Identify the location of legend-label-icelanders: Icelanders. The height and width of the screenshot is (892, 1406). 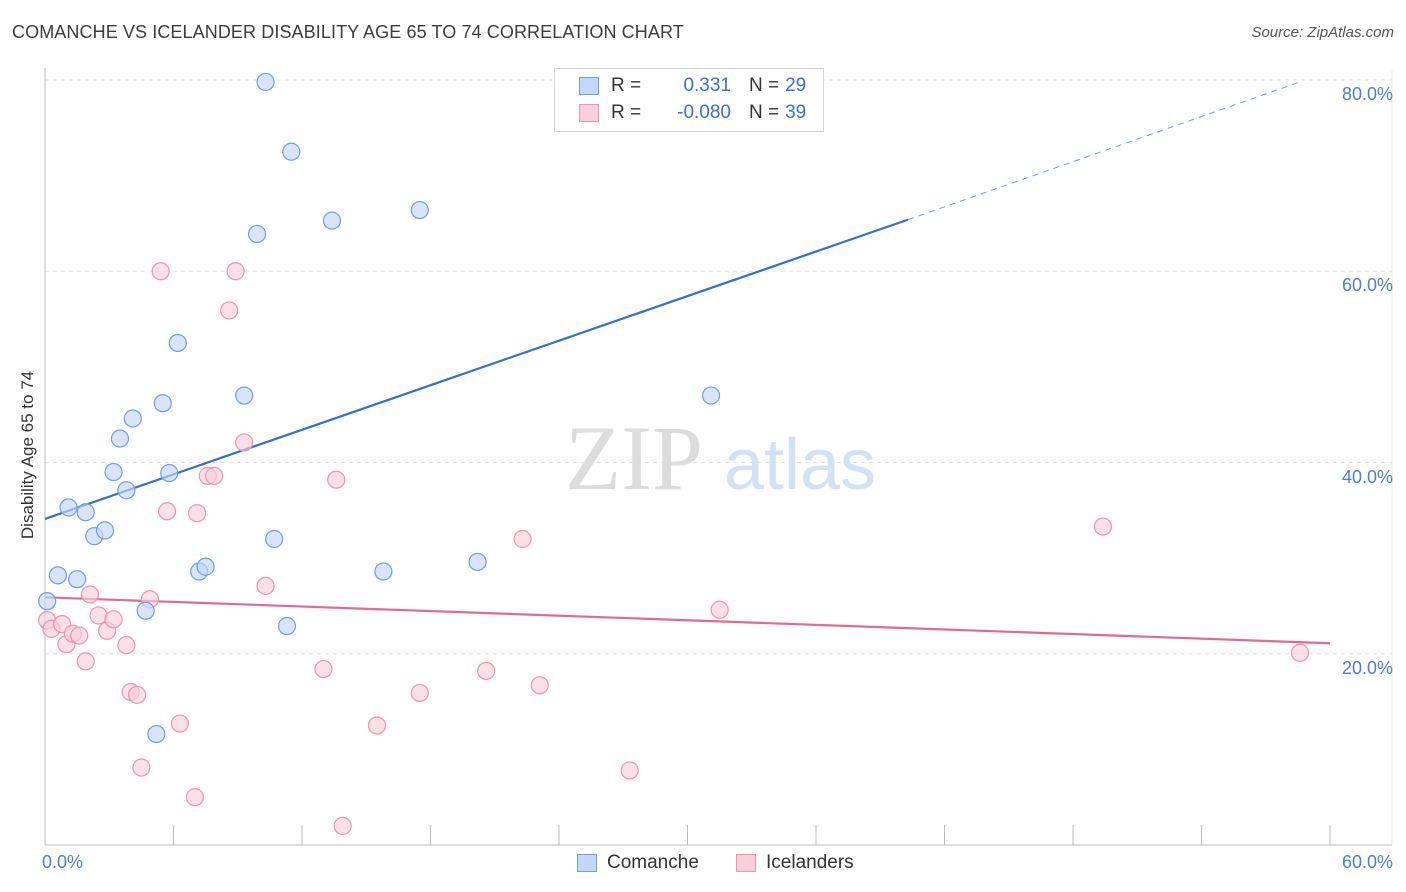
(810, 862).